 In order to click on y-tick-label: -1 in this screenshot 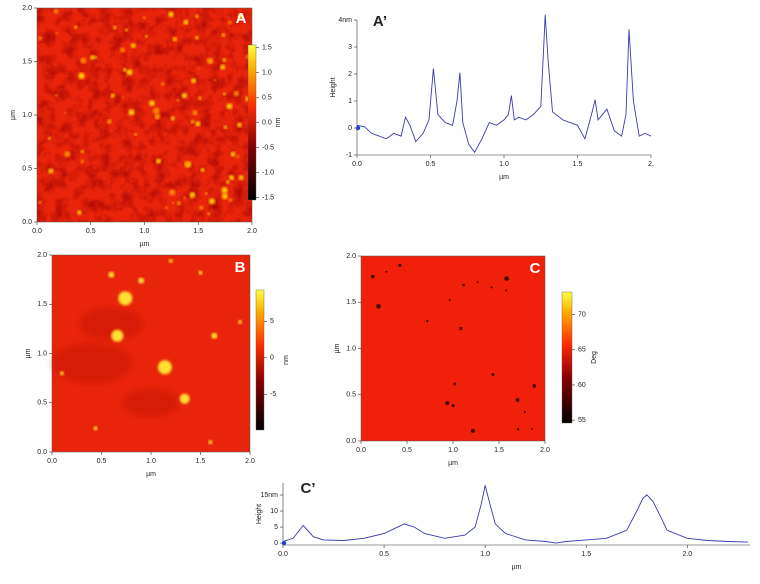, I will do `click(349, 155)`.